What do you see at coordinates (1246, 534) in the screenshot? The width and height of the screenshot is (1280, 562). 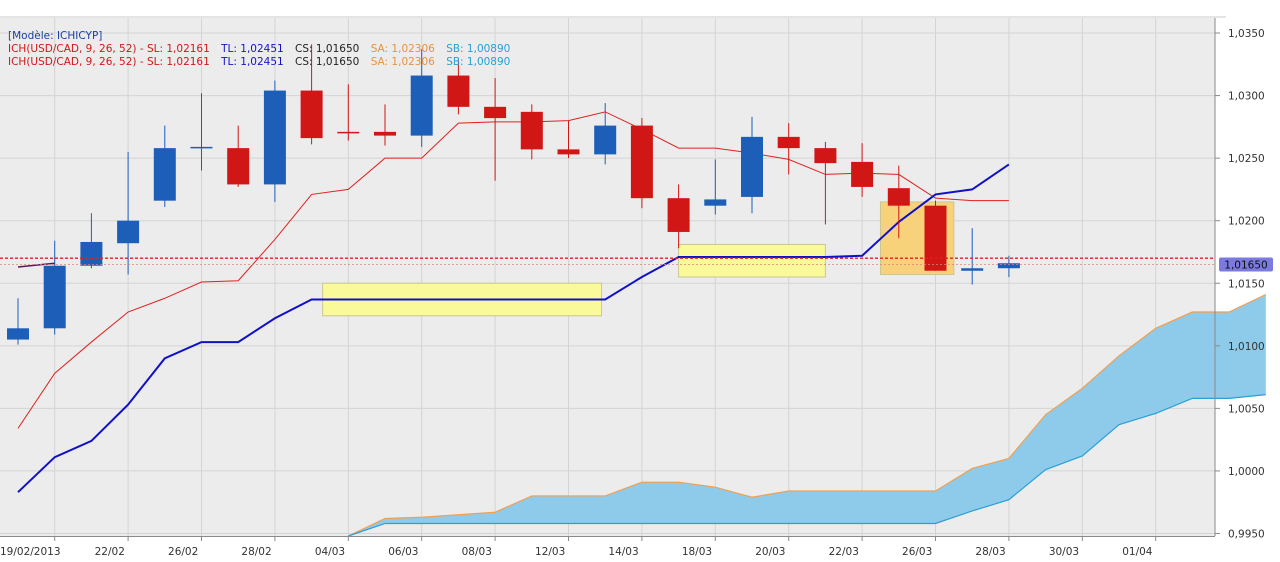 I see `y-tick-label: 0,9950` at bounding box center [1246, 534].